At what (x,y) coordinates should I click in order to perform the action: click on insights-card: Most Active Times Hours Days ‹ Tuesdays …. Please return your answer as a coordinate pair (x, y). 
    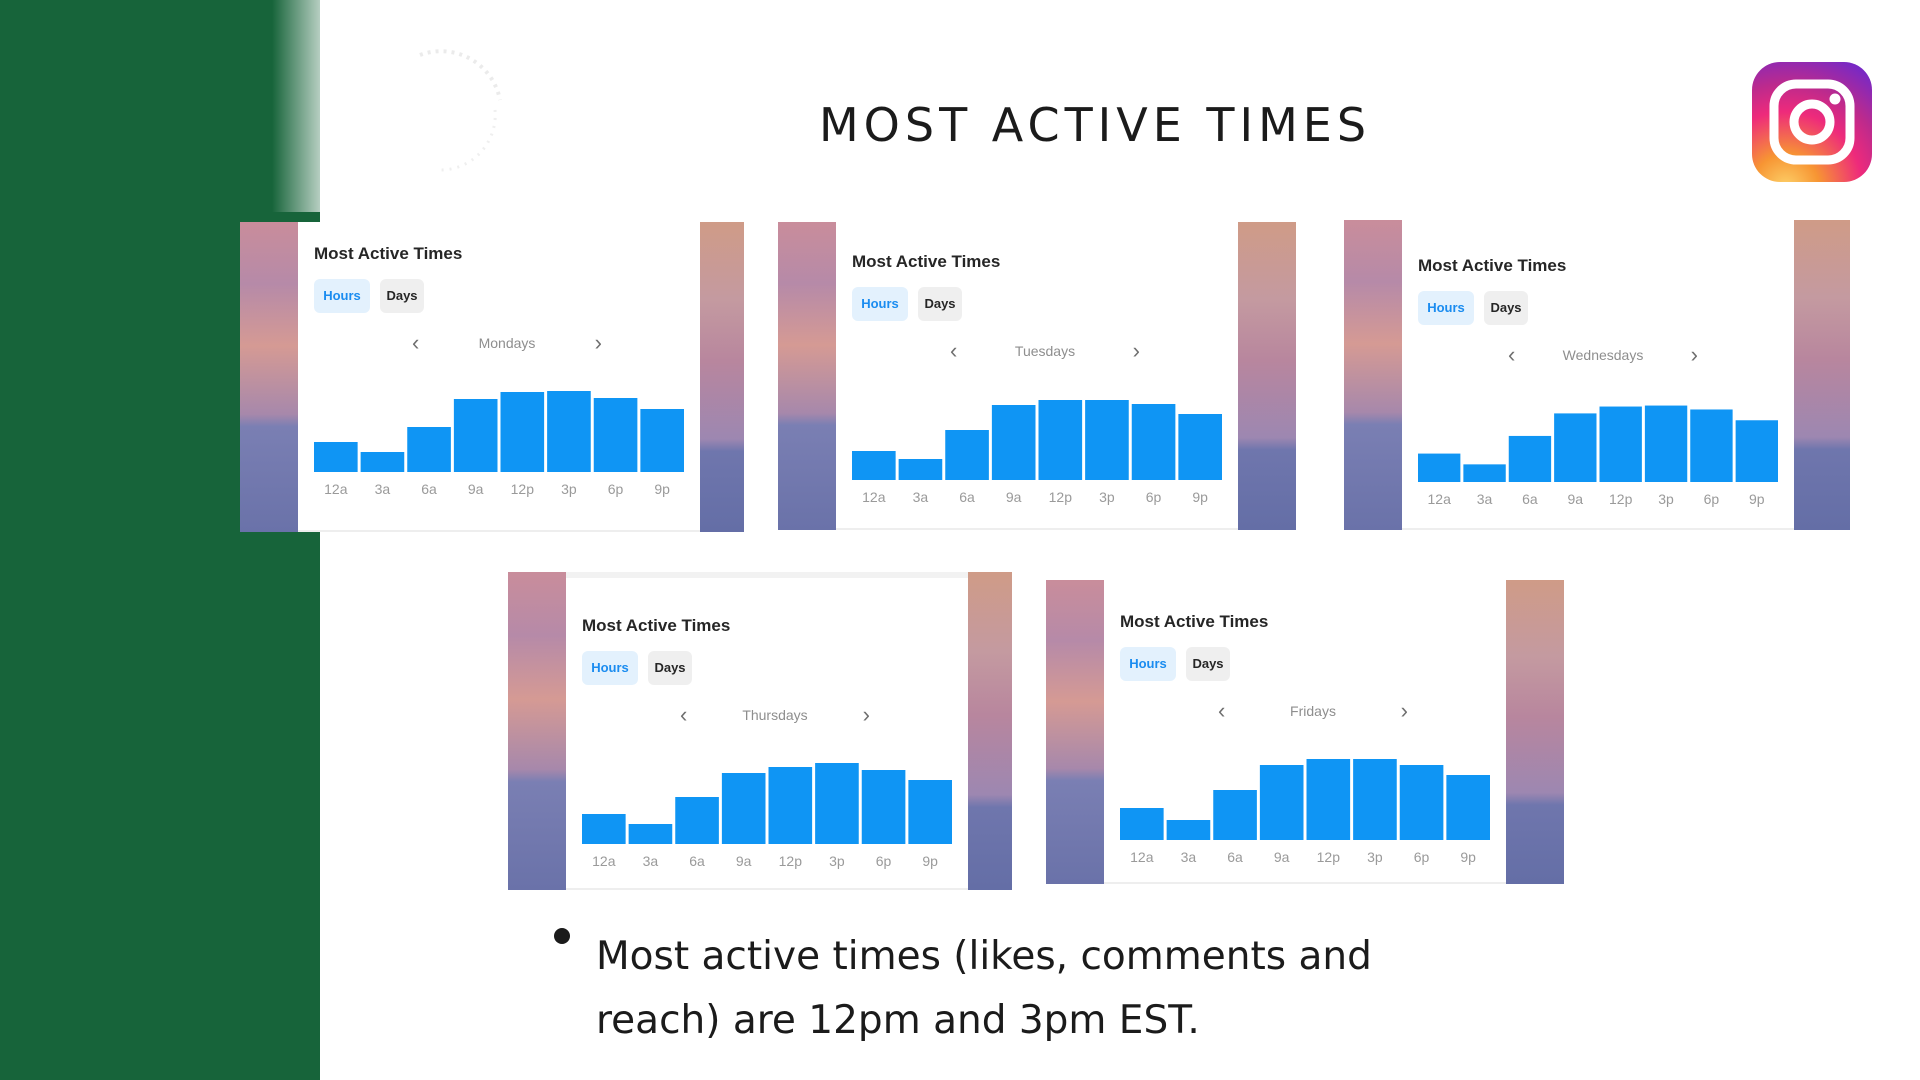
    Looking at the image, I should click on (1037, 376).